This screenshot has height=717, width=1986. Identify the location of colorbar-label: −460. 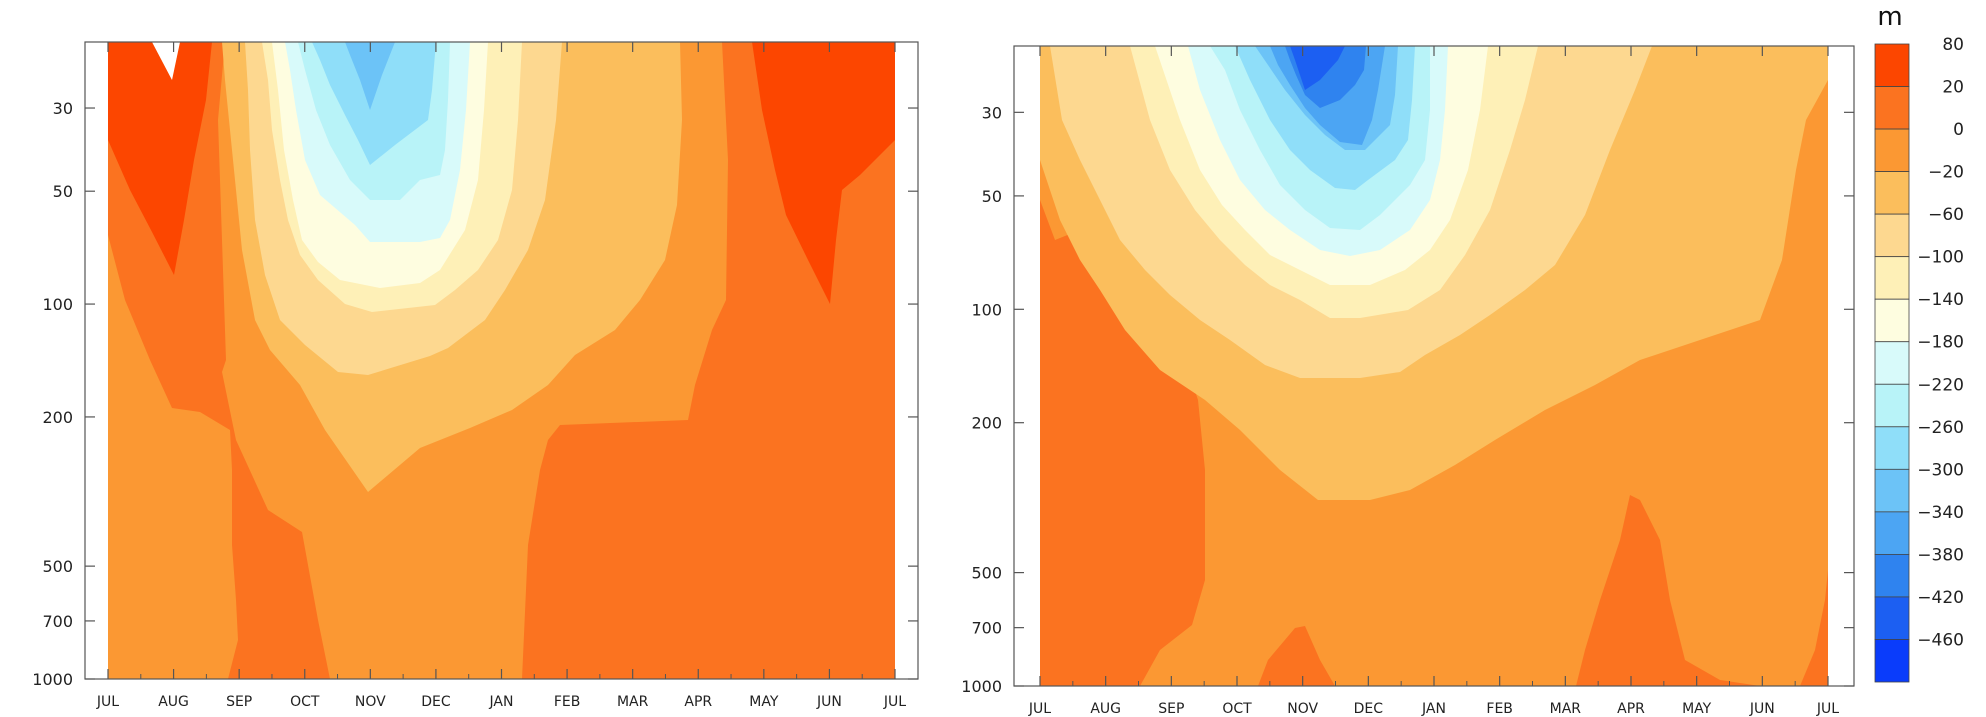
(1940, 640).